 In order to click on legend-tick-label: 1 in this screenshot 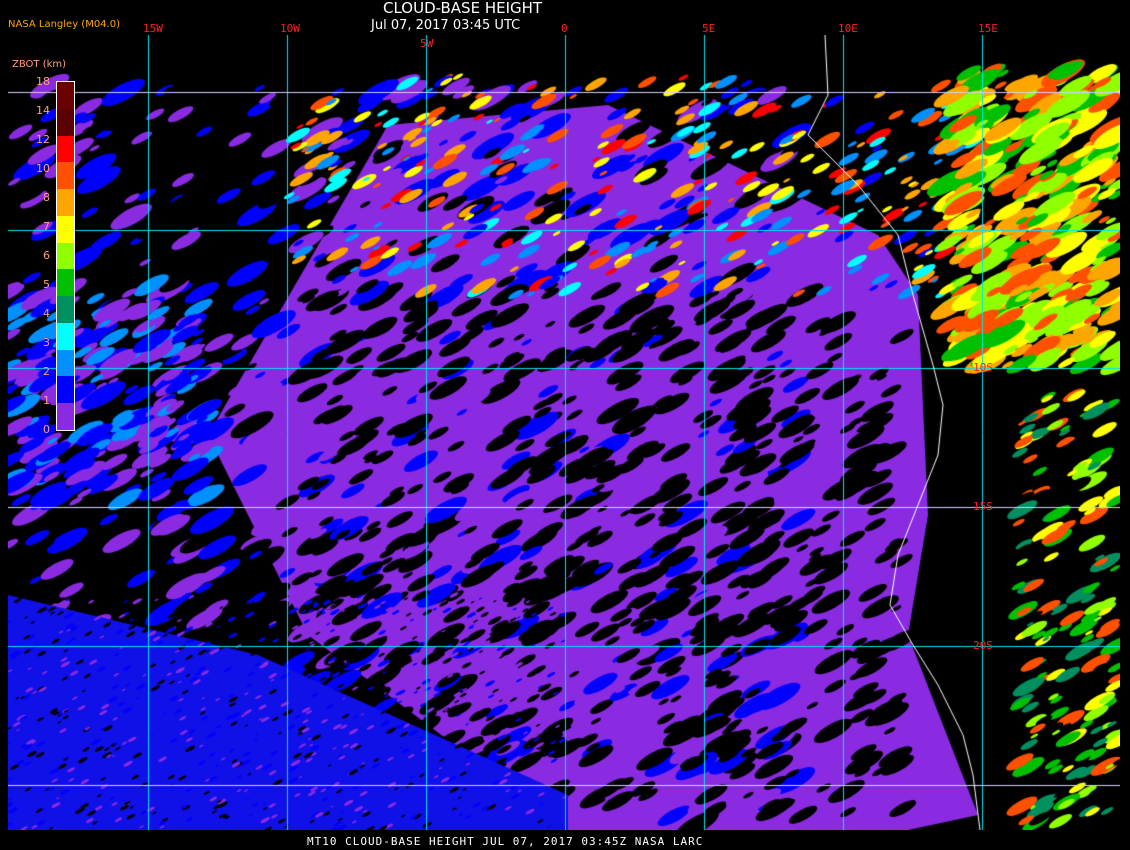, I will do `click(46, 400)`.